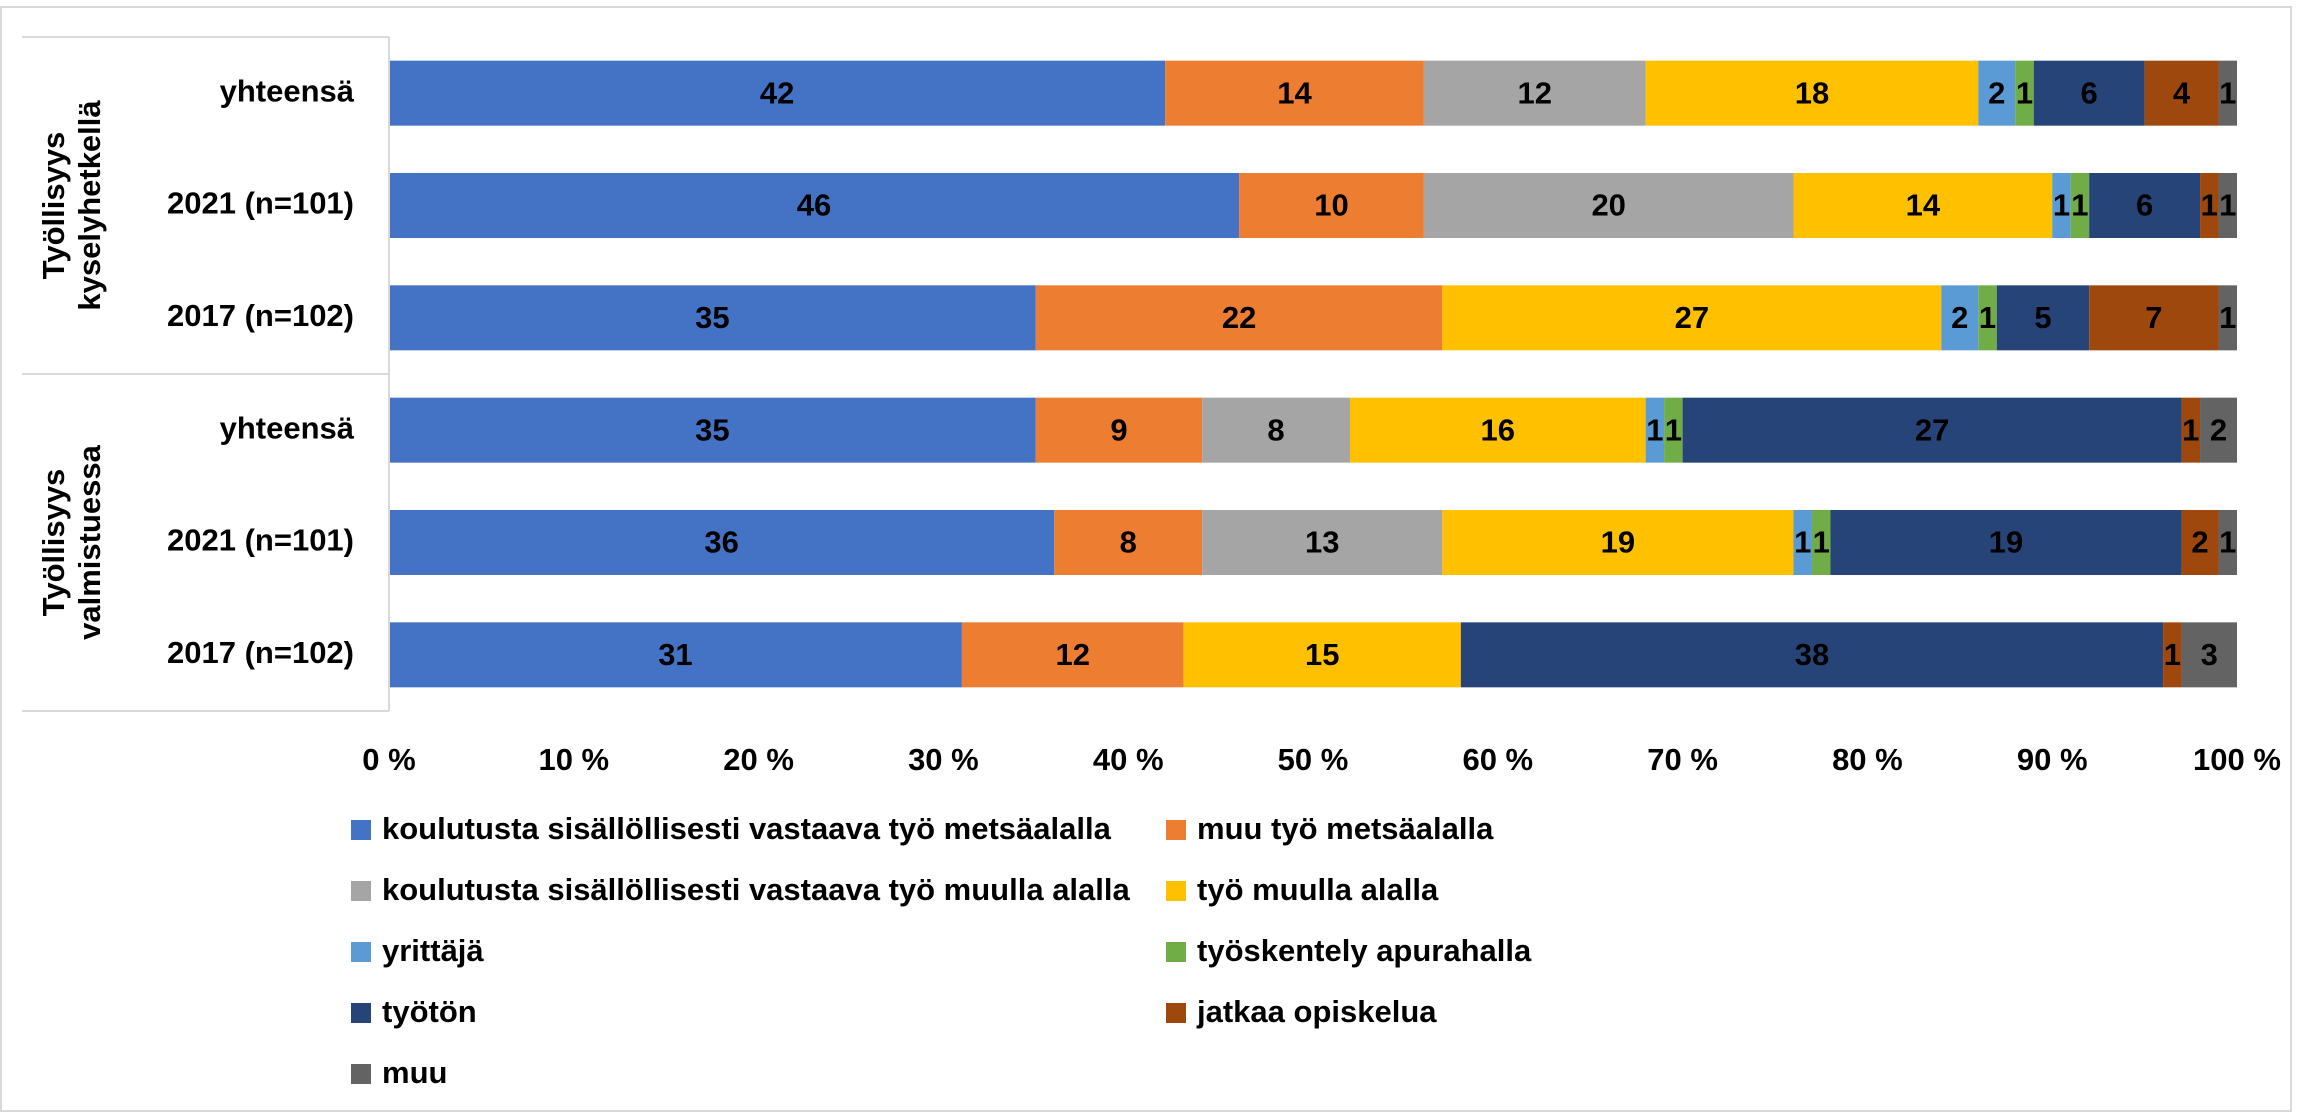 Image resolution: width=2320 pixels, height=1113 pixels. I want to click on data-label: 8, so click(1275, 429).